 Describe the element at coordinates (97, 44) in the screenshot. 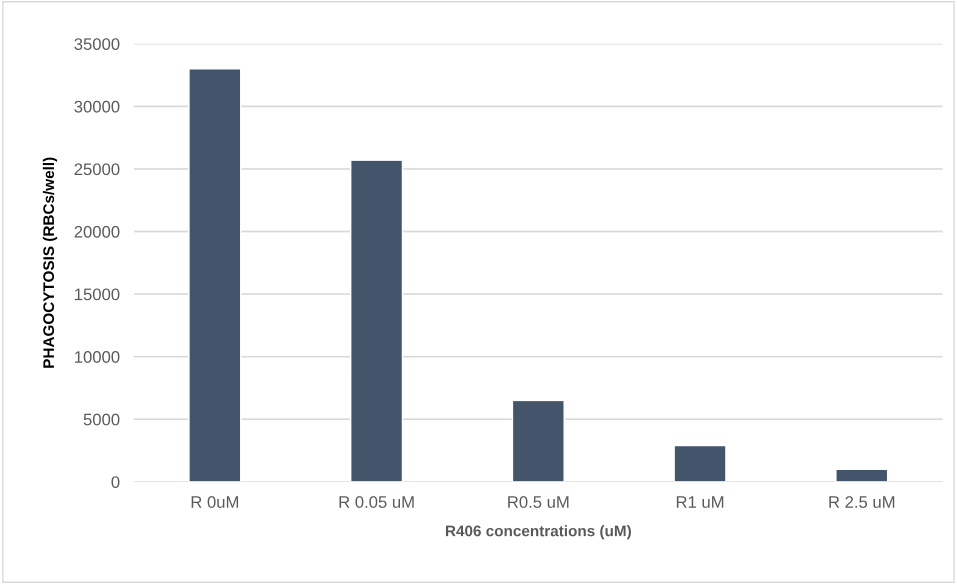

I see `y-tick-label: 35000` at that location.